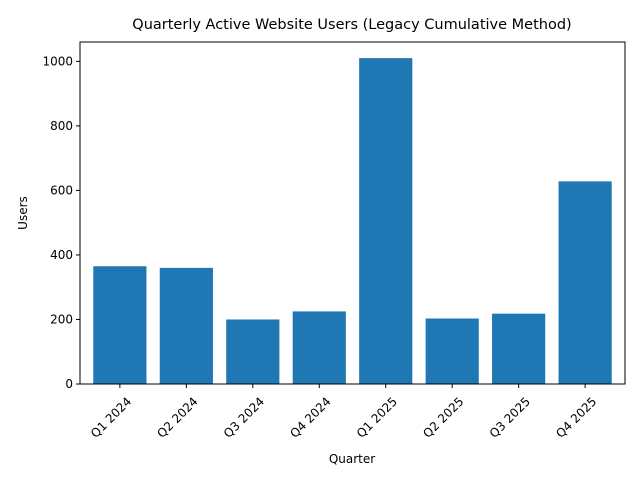 The width and height of the screenshot is (640, 480). What do you see at coordinates (61, 126) in the screenshot?
I see `y-tick-label: 800` at bounding box center [61, 126].